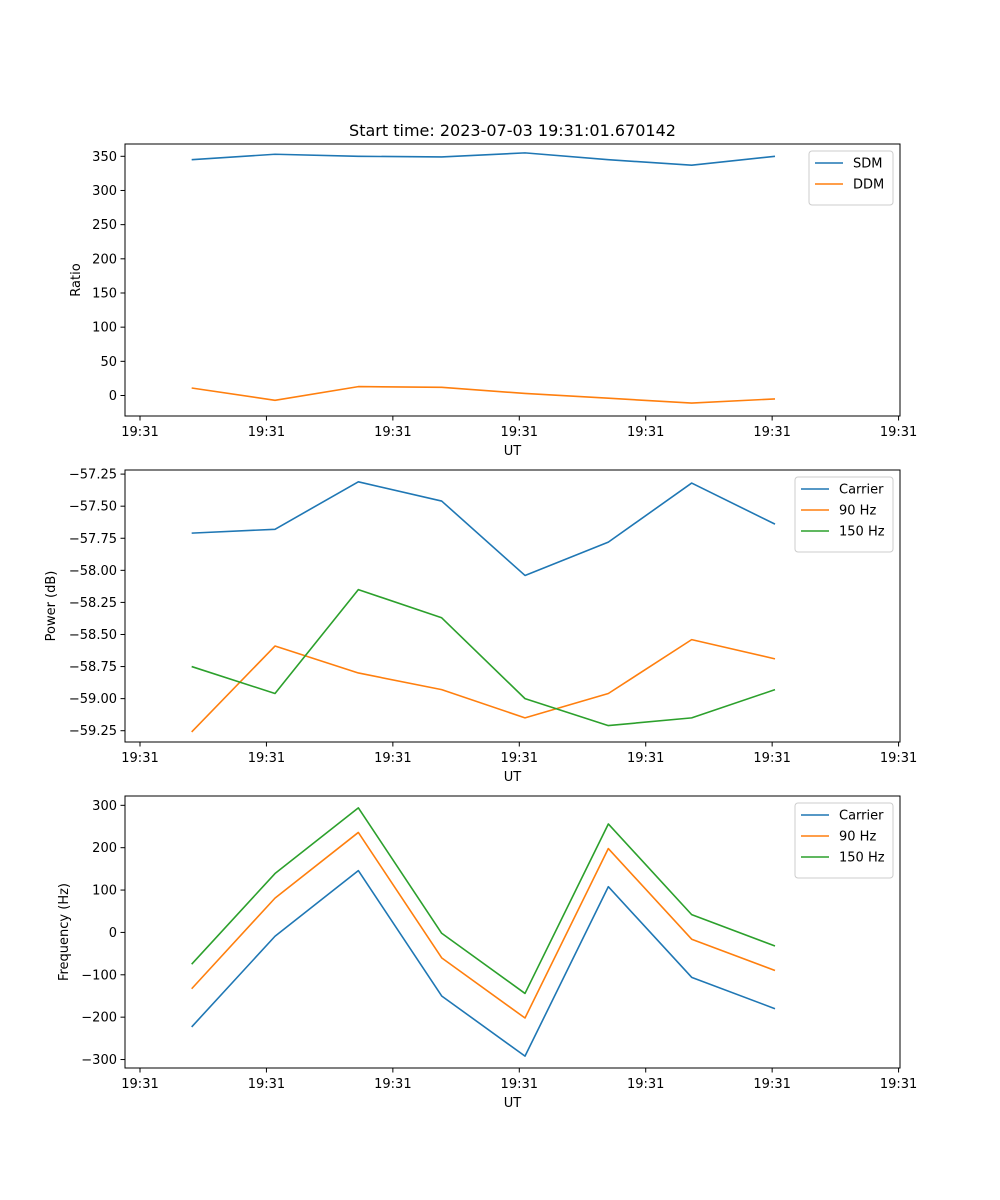 The width and height of the screenshot is (1000, 1200). Describe the element at coordinates (104, 157) in the screenshot. I see `y-tick-label: 350` at that location.